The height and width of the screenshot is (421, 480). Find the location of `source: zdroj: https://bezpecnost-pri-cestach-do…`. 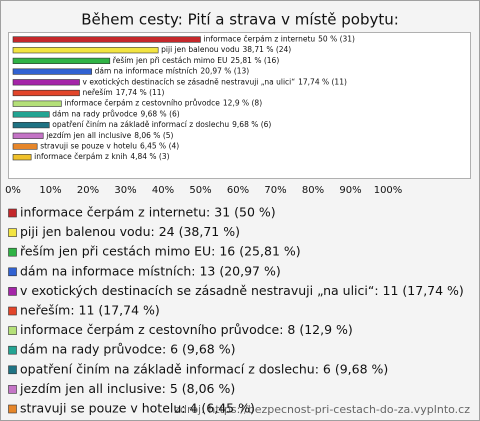

source: zdroj: https://bezpecnost-pri-cestach-do… is located at coordinates (322, 409).